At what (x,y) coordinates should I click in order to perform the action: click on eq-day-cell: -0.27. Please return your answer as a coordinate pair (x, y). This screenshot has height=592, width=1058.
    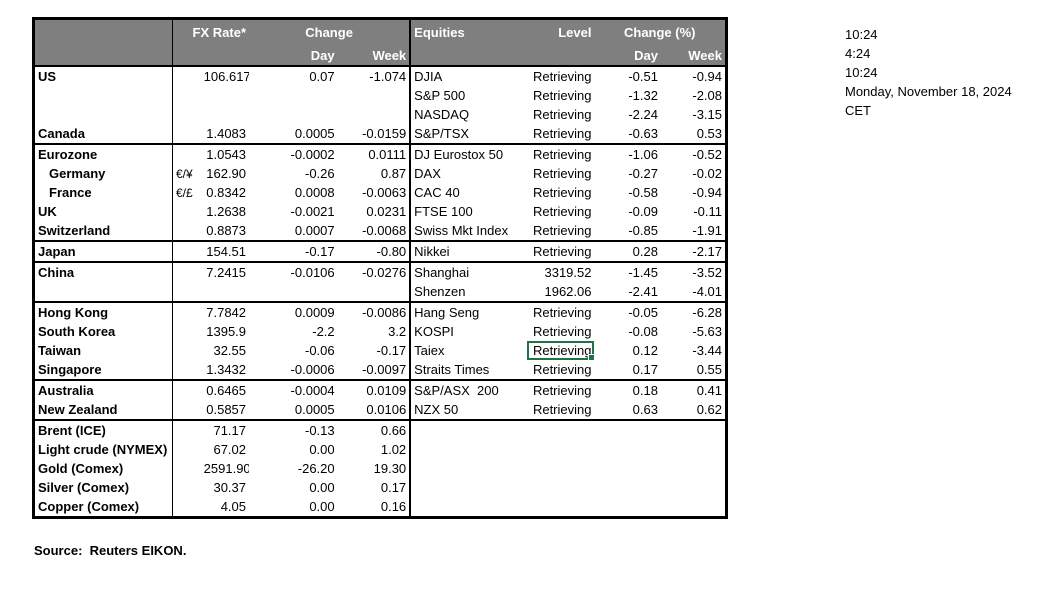
    Looking at the image, I should click on (643, 173).